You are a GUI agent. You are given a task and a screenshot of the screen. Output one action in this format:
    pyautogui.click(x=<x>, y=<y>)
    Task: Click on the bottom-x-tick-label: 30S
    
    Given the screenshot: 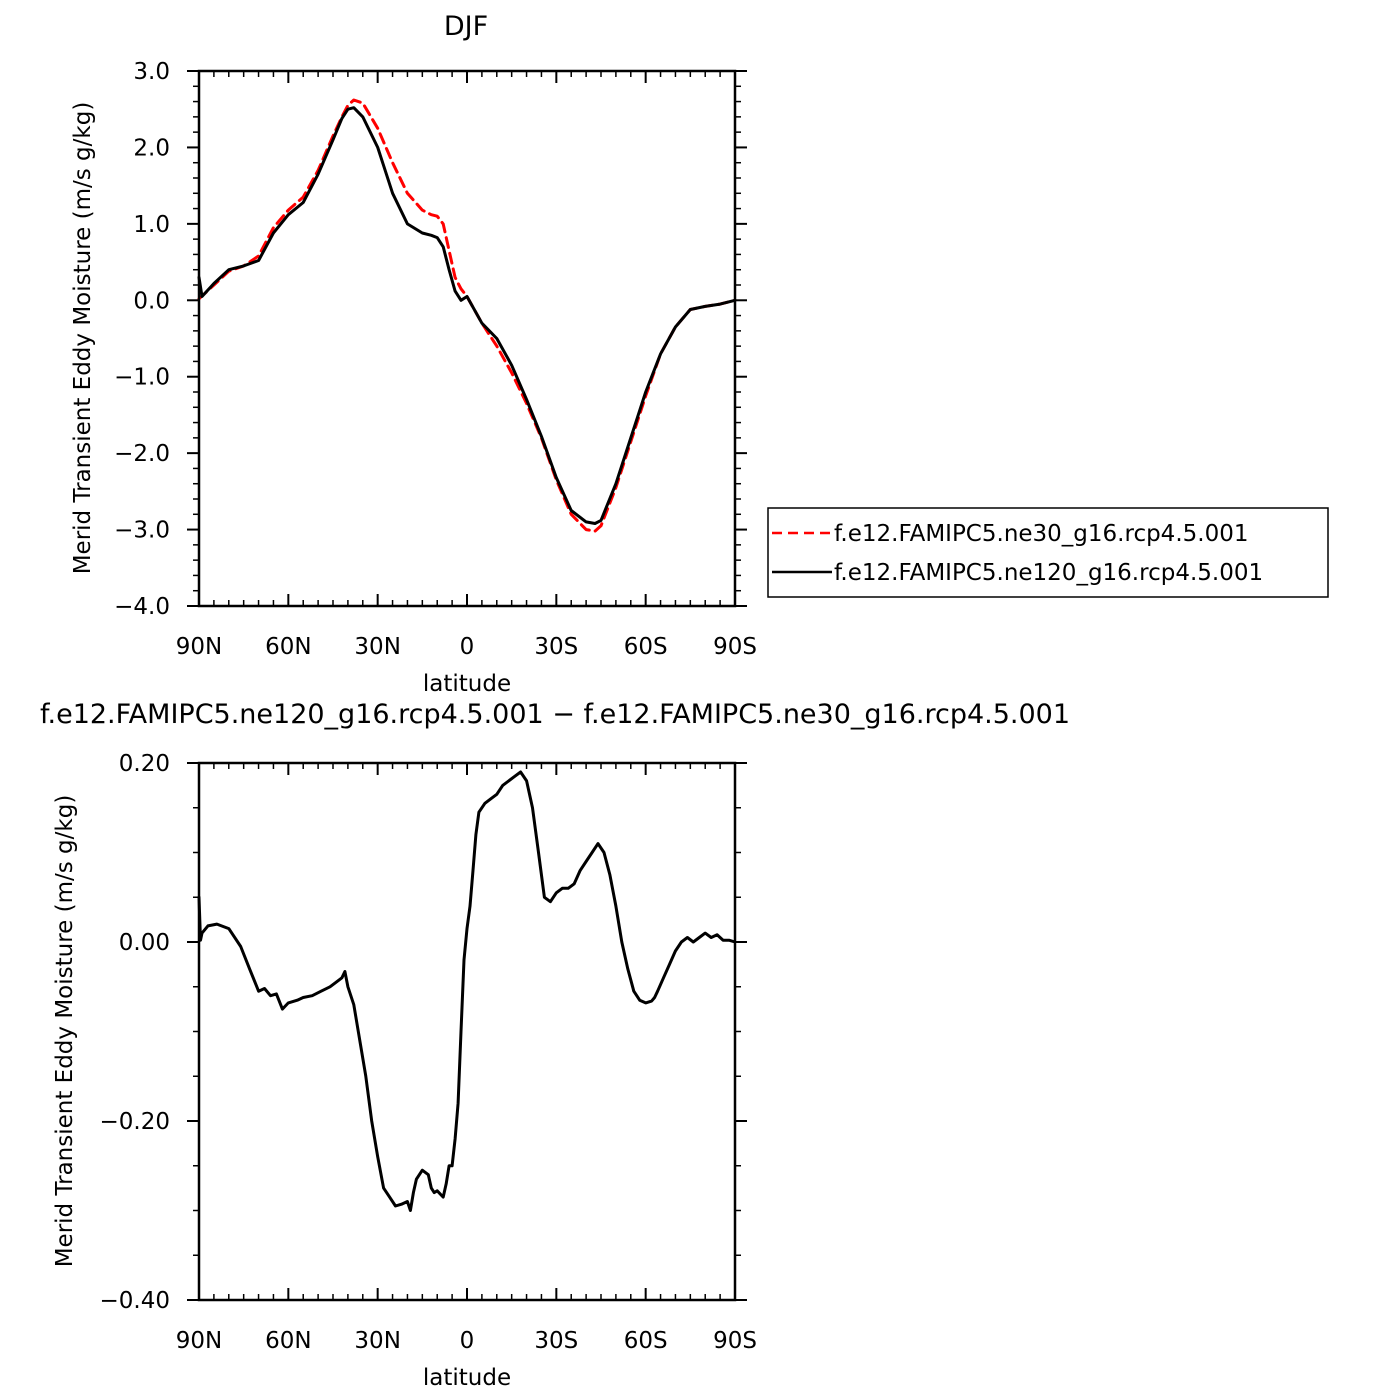 What is the action you would take?
    pyautogui.click(x=556, y=1341)
    